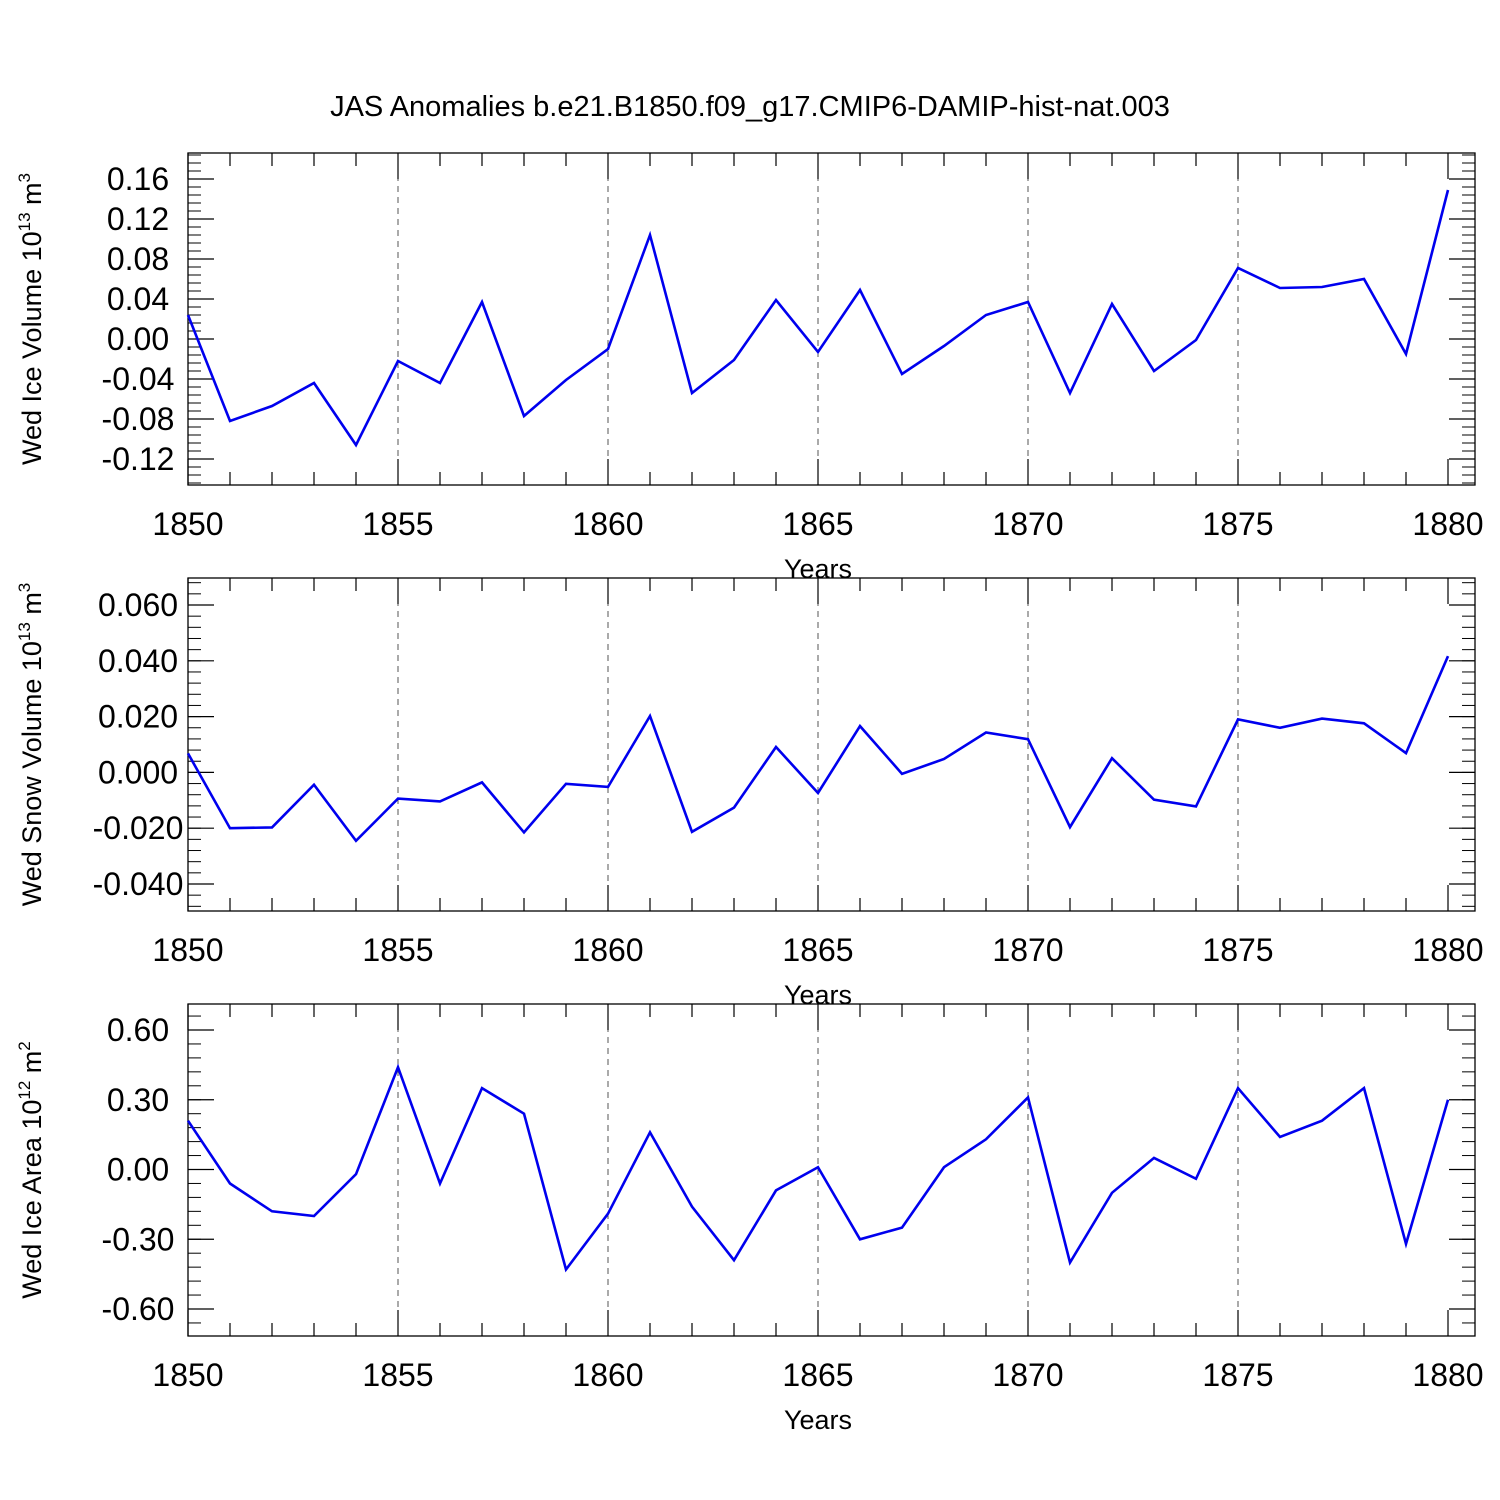  Describe the element at coordinates (138, 1309) in the screenshot. I see `y-tick-label: -0.60` at that location.